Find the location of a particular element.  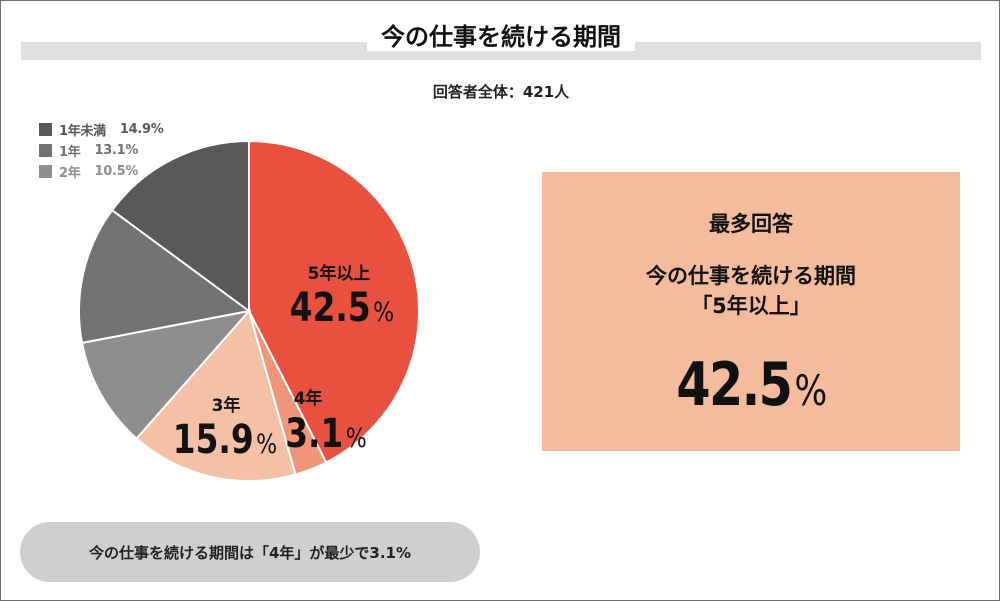

most-answer-number: 42.5 is located at coordinates (734, 385).